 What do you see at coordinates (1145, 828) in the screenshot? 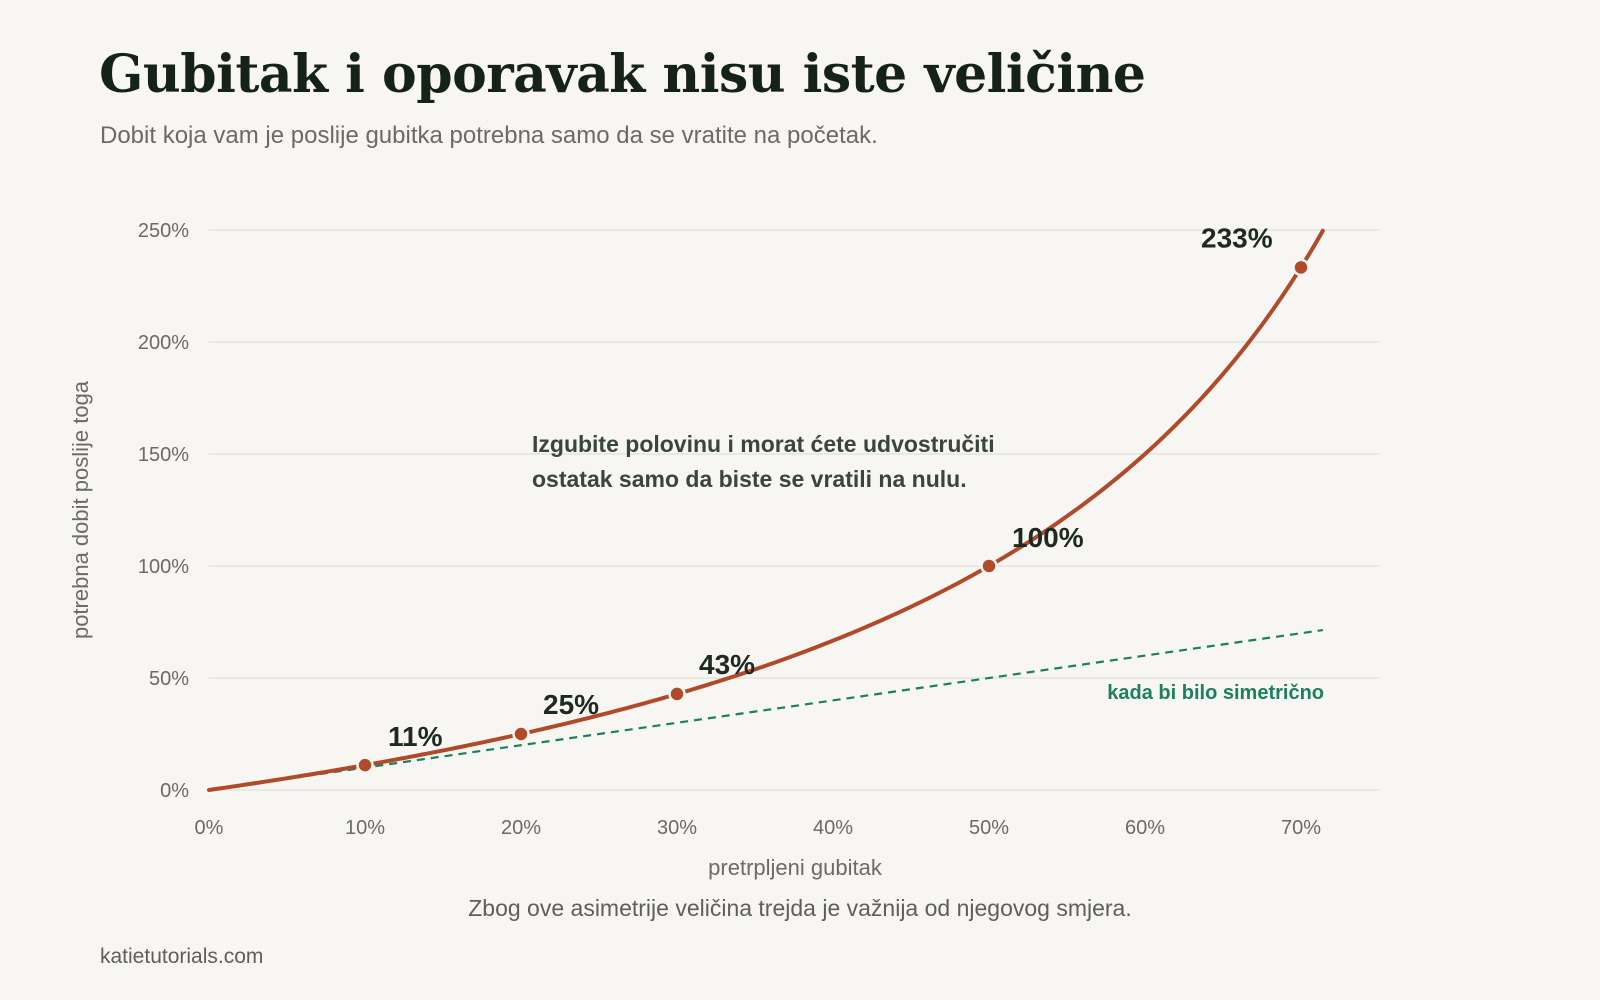
I see `x-tick-label: 60%` at bounding box center [1145, 828].